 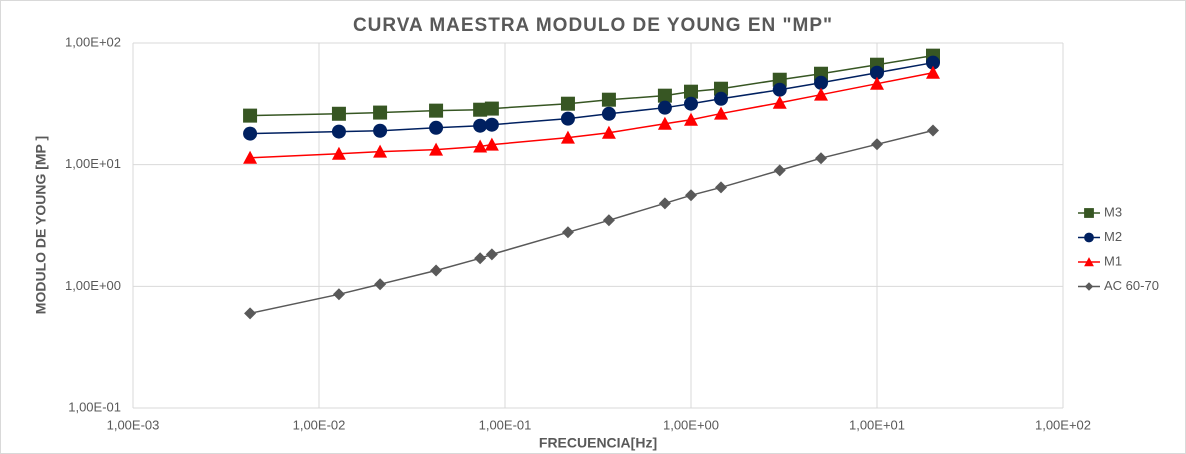 I want to click on x-tick-label: 1,00E-02, so click(x=319, y=424).